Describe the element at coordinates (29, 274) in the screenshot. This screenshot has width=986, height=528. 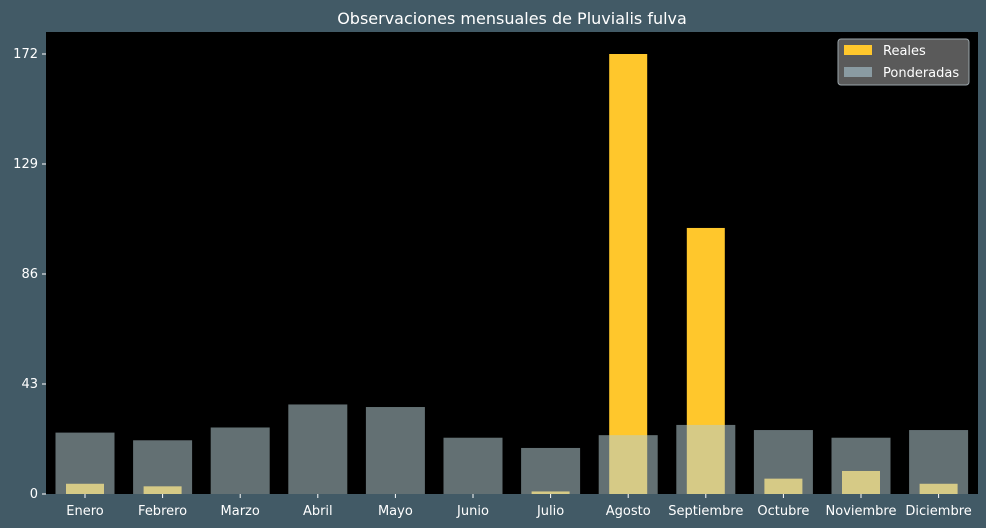
I see `ytick-label-2: 86` at that location.